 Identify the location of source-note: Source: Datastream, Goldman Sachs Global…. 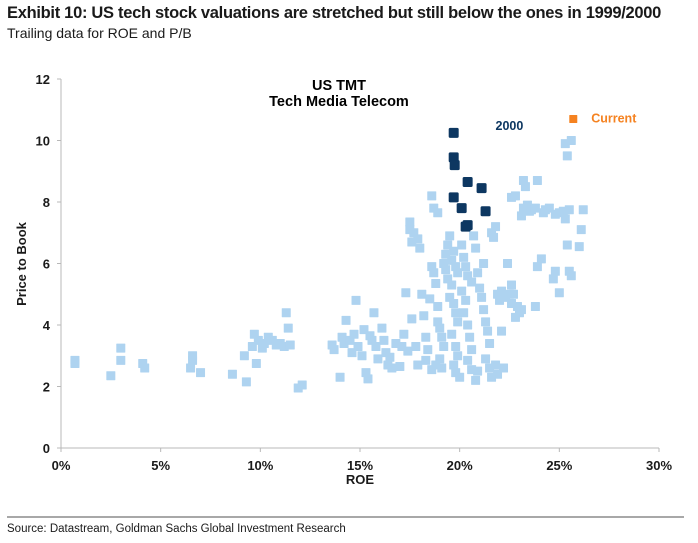
(176, 529).